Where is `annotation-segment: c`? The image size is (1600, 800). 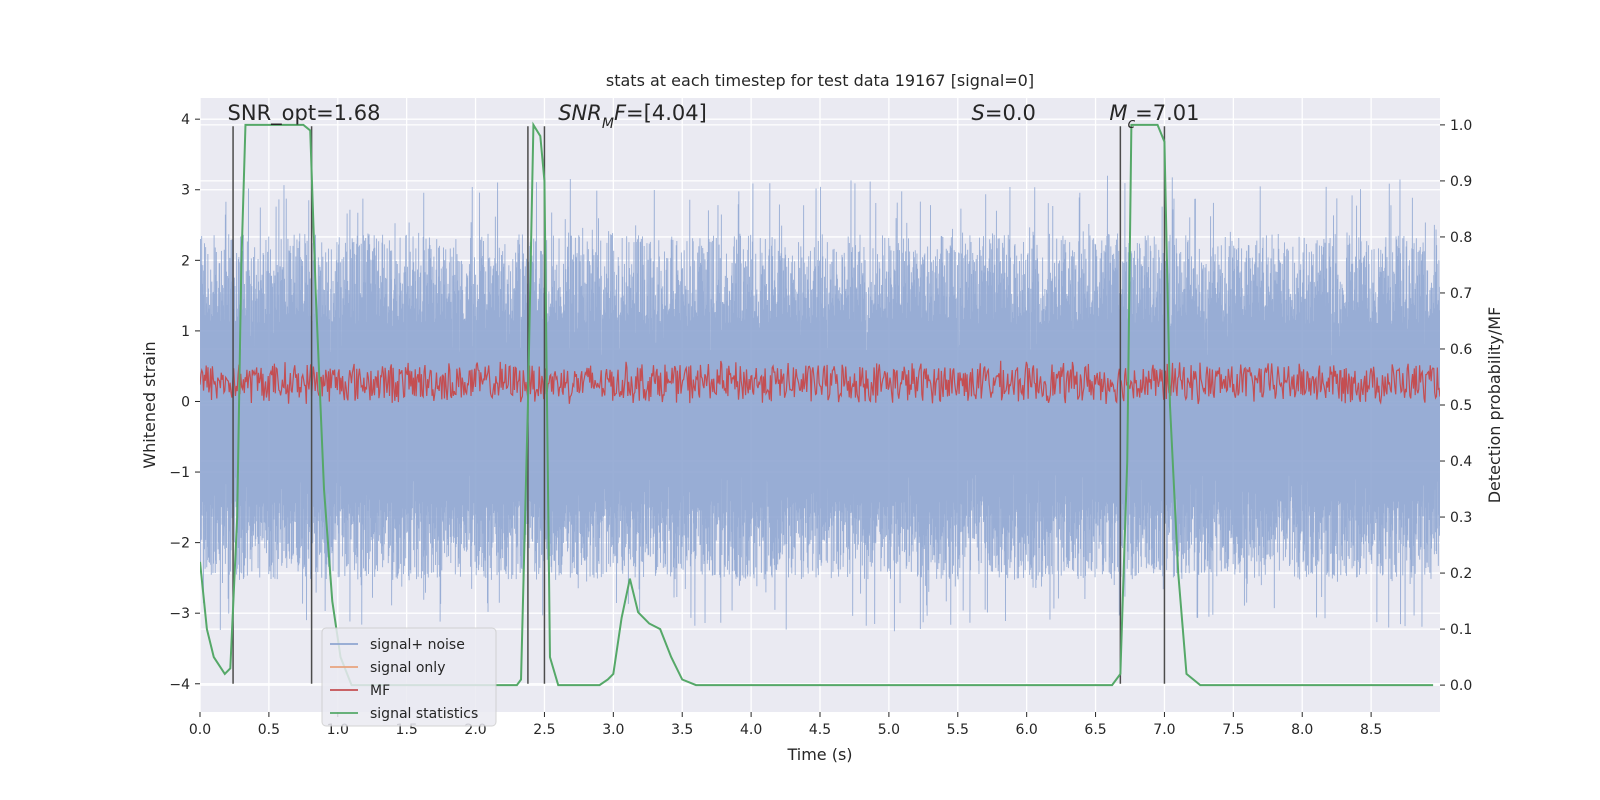 annotation-segment: c is located at coordinates (1131, 124).